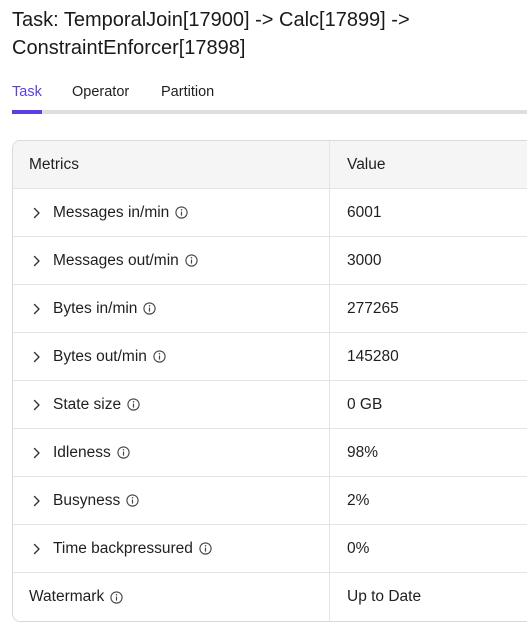  I want to click on tab-operator: Operator, so click(100, 94).